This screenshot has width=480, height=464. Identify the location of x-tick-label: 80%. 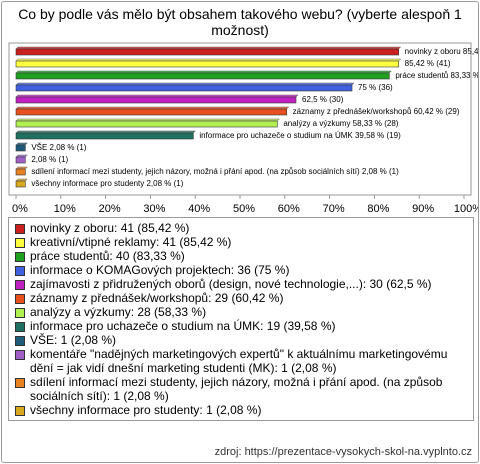
(378, 208).